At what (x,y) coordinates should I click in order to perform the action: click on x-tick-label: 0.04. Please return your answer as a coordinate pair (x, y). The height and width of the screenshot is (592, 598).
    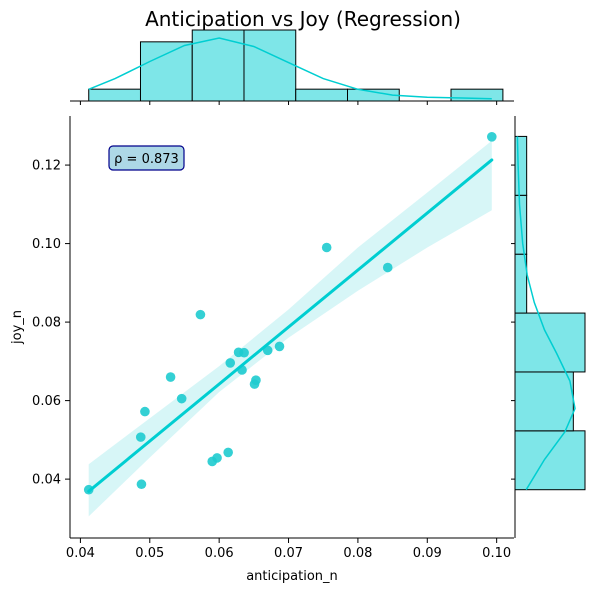
    Looking at the image, I should click on (80, 553).